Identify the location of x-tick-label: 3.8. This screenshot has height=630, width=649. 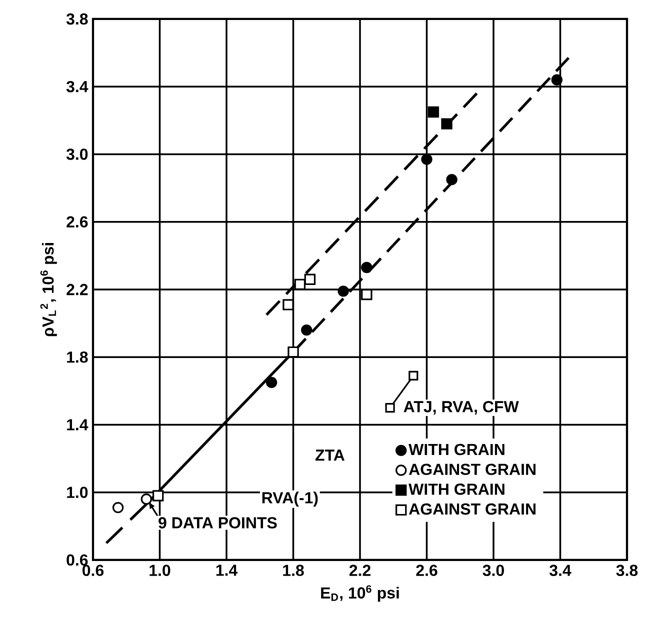
(627, 570).